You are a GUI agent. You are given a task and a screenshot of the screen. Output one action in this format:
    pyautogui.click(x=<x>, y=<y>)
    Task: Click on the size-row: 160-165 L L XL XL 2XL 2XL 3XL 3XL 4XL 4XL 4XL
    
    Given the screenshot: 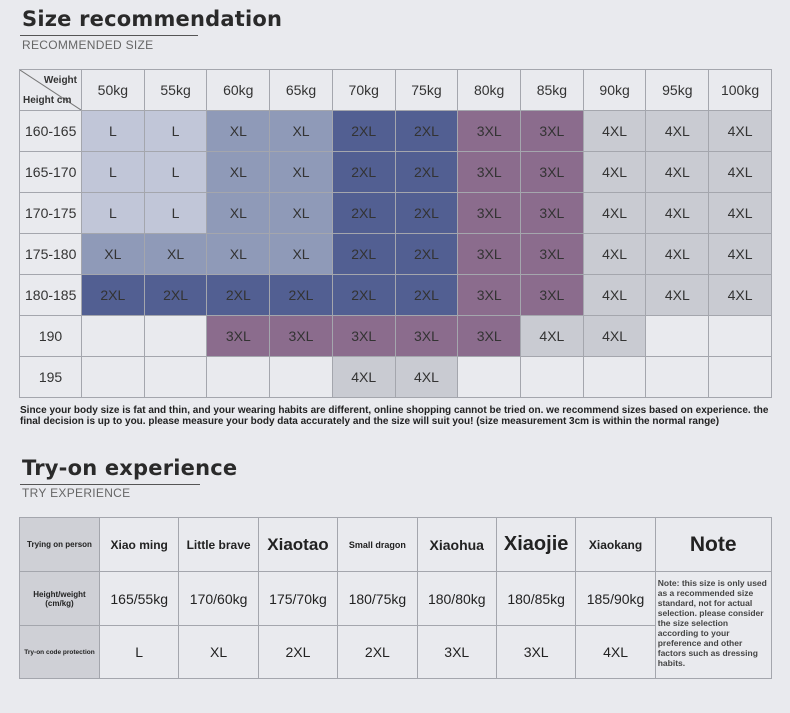 What is the action you would take?
    pyautogui.click(x=395, y=131)
    